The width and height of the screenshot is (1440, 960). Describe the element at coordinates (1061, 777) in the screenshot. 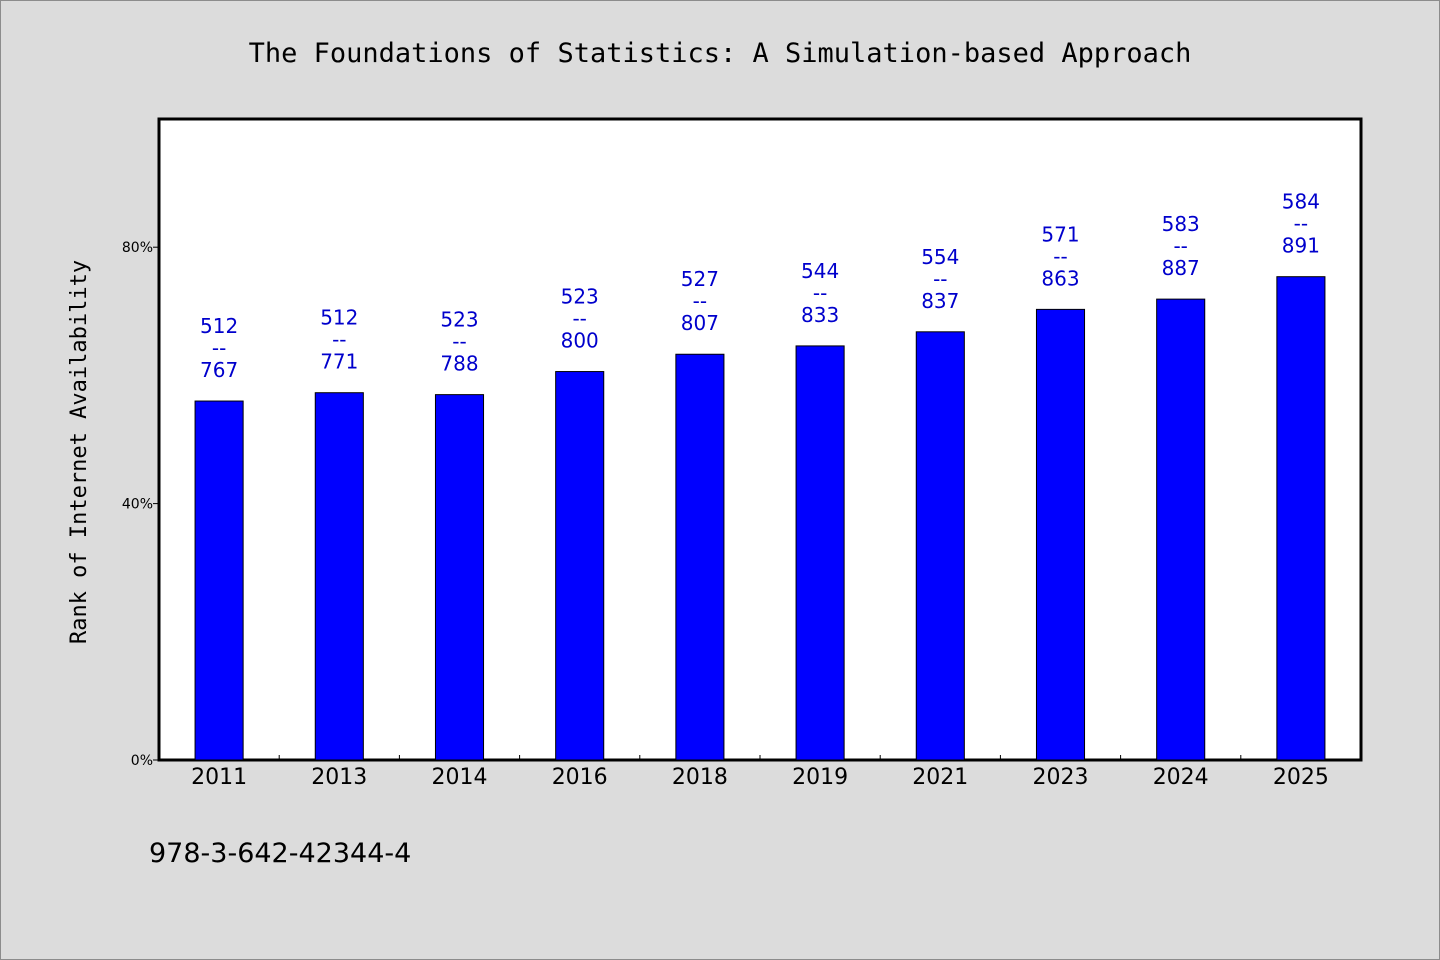

I see `x-tick-label: 2023` at that location.